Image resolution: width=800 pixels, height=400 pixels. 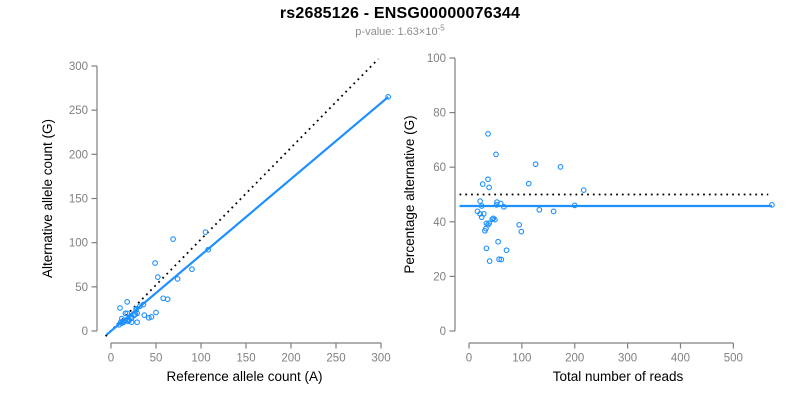 I want to click on x-axis-label-right: Total number of reads, so click(x=618, y=376).